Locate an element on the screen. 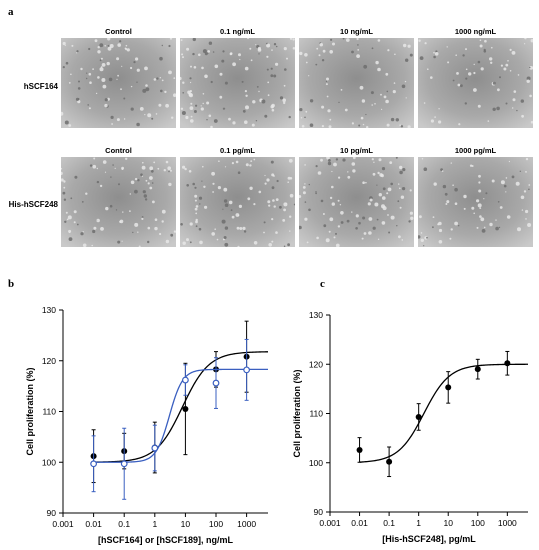 The height and width of the screenshot is (550, 539). x-tick-label: 10 is located at coordinates (186, 524).